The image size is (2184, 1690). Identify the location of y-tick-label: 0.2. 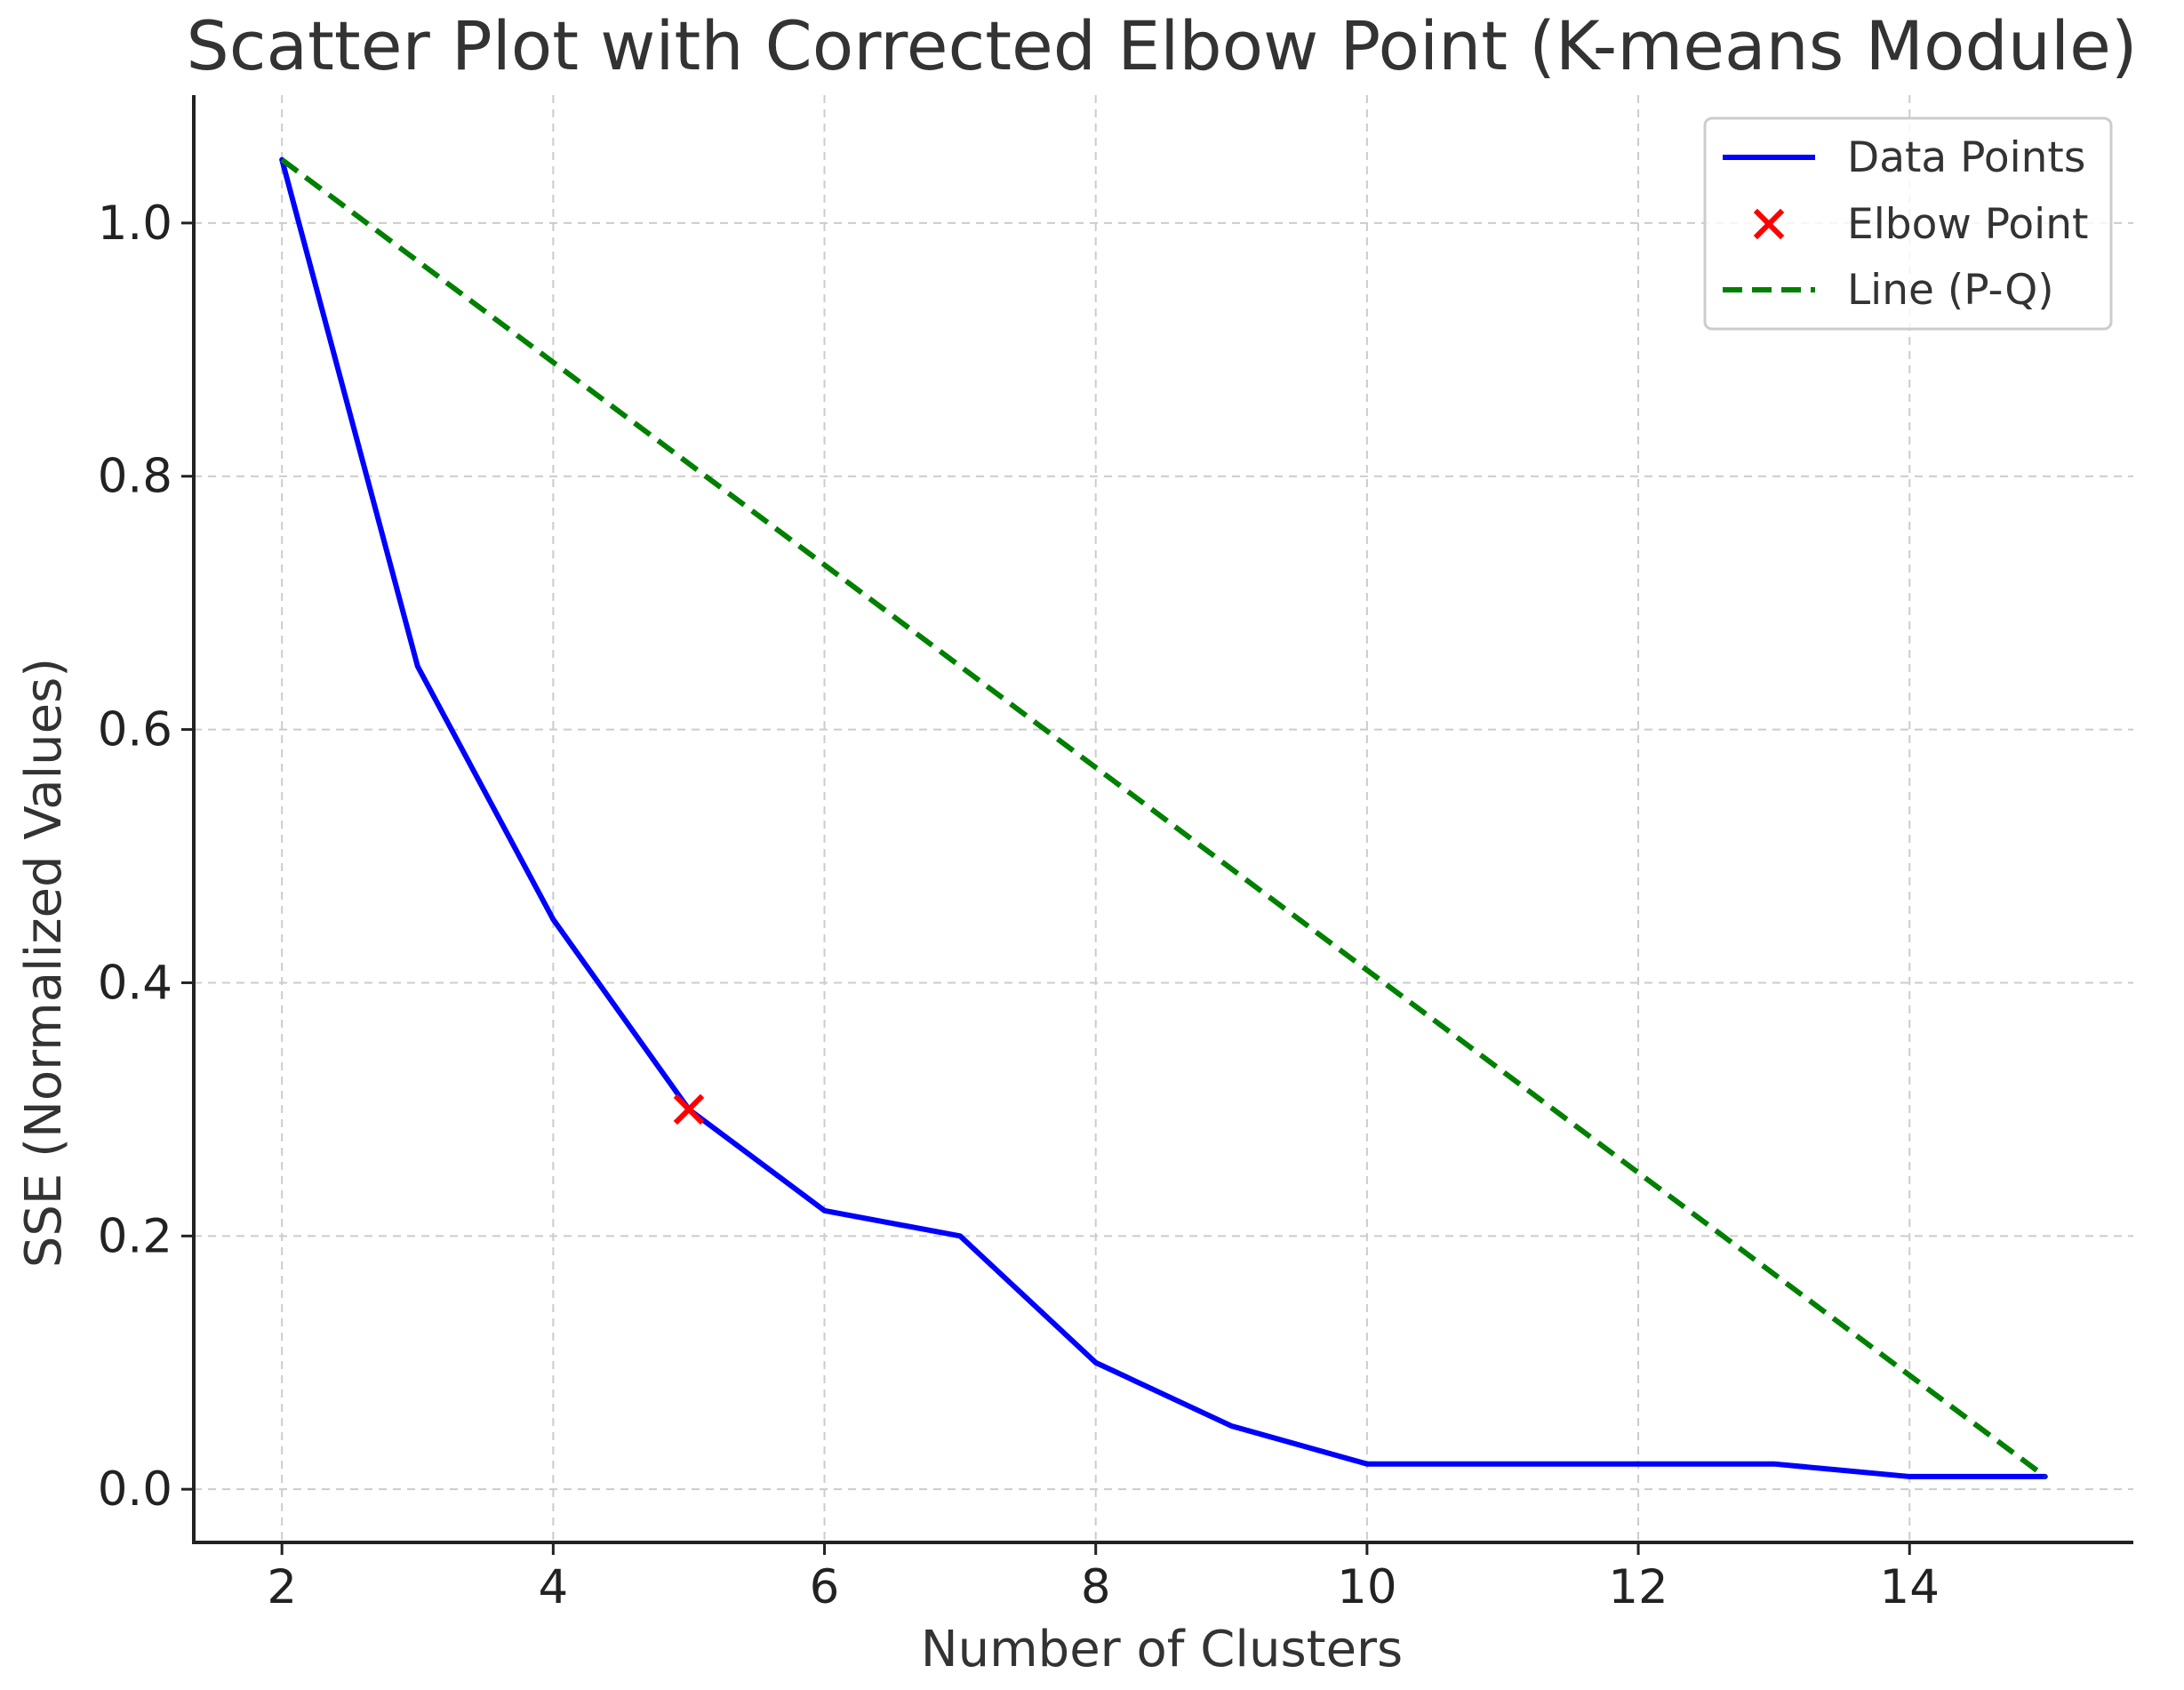
(135, 1236).